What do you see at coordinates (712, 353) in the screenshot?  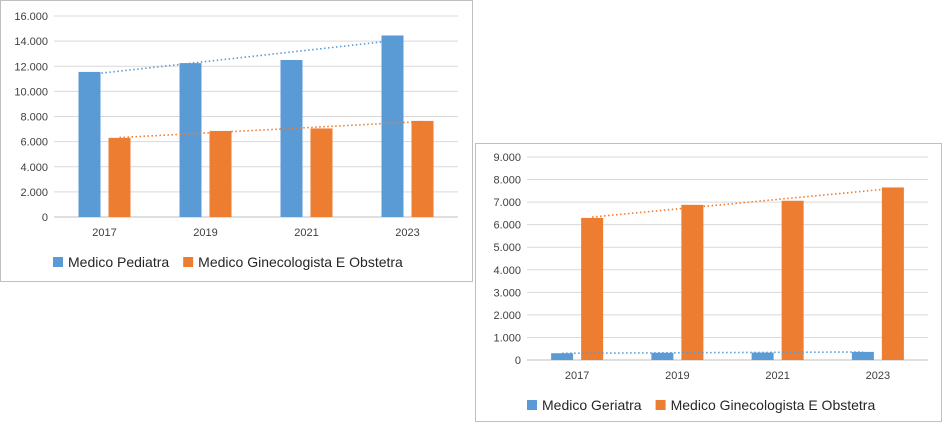 I see `trendline-medico-geriatra` at bounding box center [712, 353].